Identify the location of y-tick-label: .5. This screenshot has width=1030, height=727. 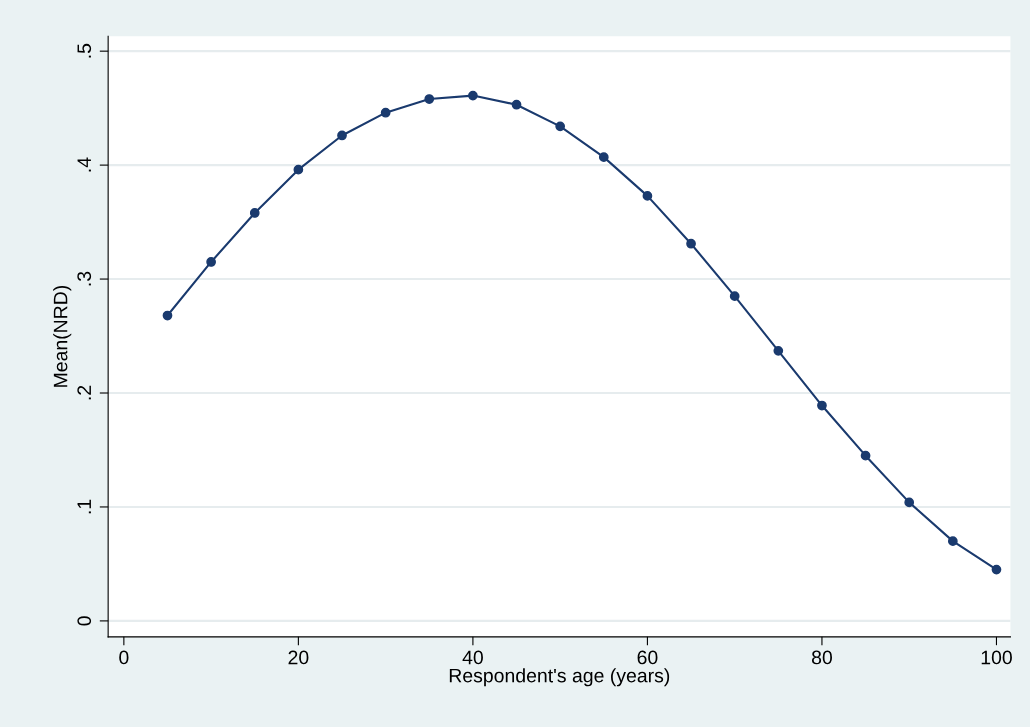
(84, 50).